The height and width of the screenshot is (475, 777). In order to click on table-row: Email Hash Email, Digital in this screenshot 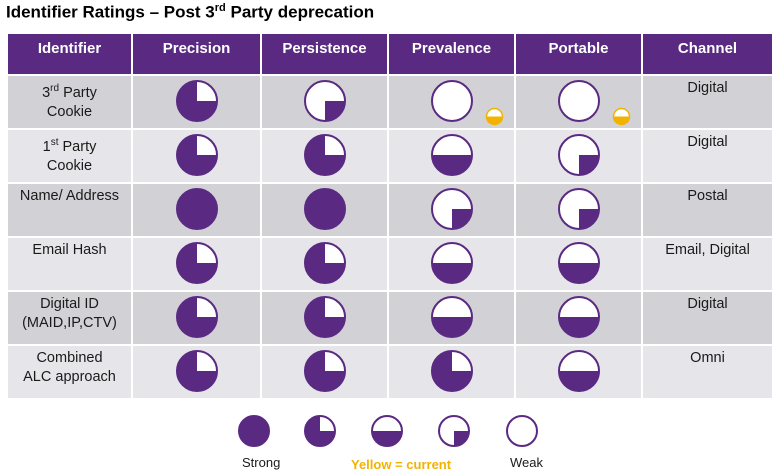, I will do `click(390, 264)`.